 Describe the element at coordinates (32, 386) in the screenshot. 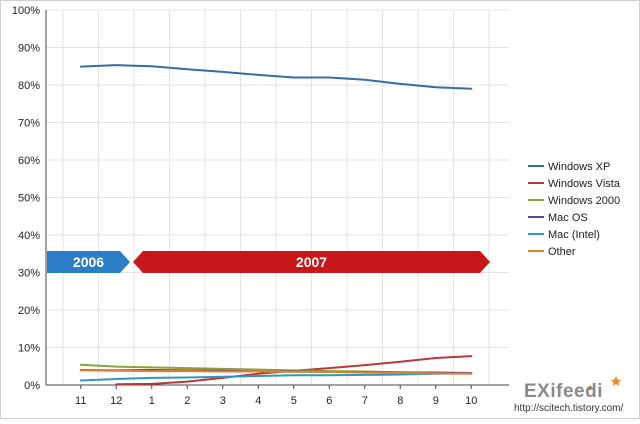

I see `y-tick-label: 0%` at that location.